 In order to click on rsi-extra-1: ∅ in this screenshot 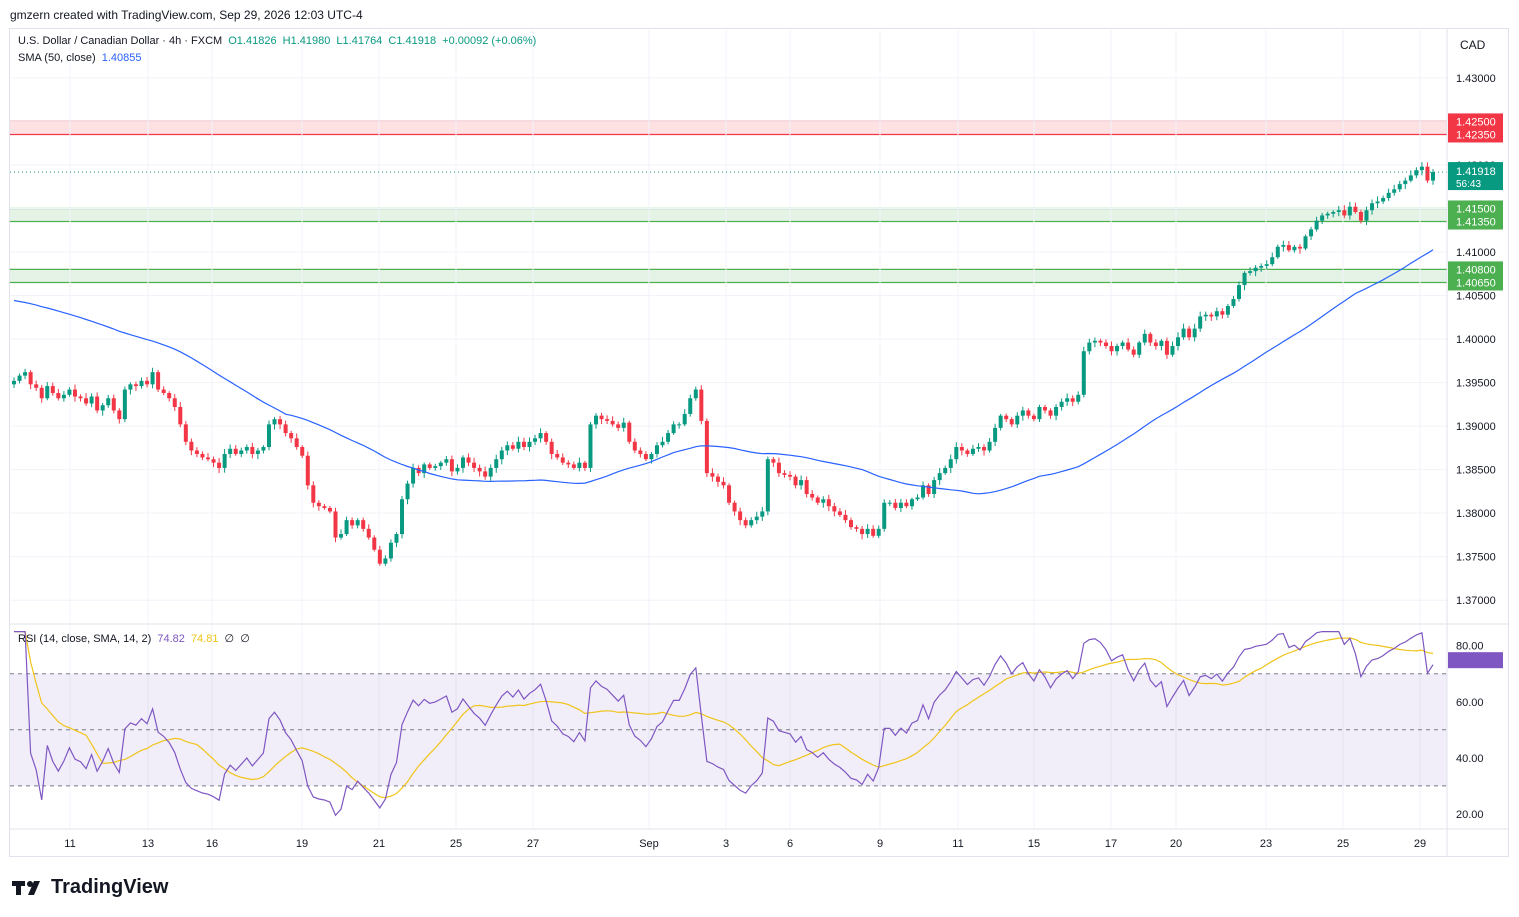, I will do `click(229, 639)`.